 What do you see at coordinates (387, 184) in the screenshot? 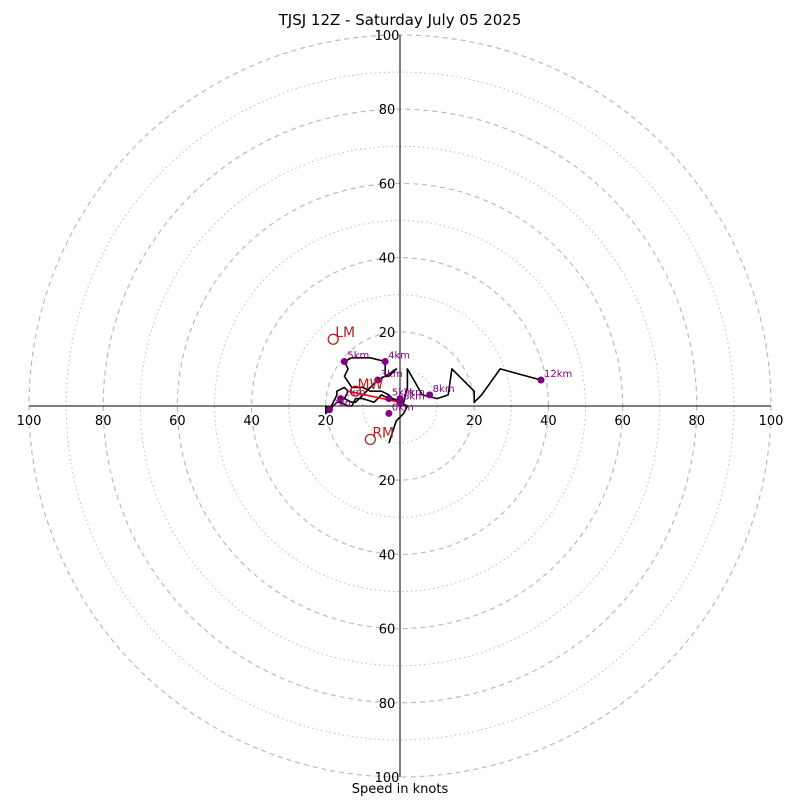
I see `tick-top-label: 60` at bounding box center [387, 184].